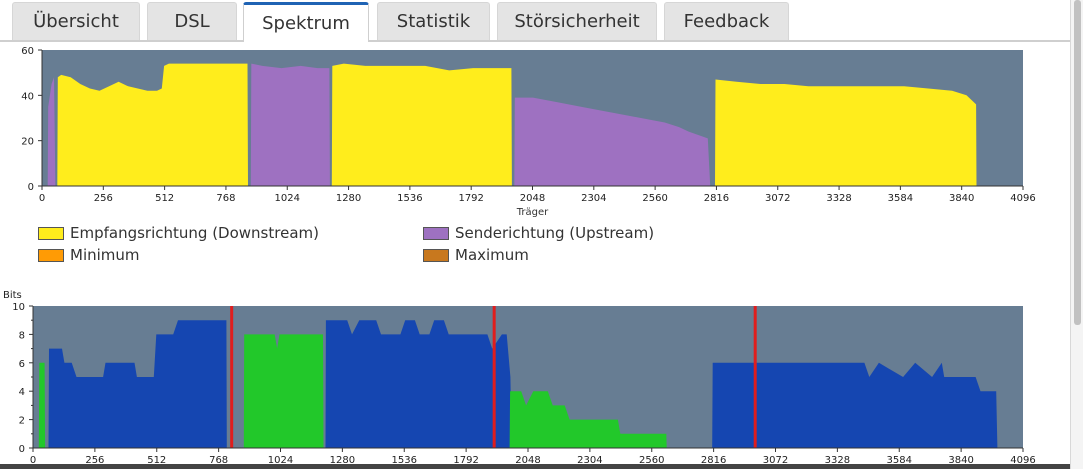 This screenshot has width=1083, height=469. Describe the element at coordinates (12, 295) in the screenshot. I see `chart-title: Bits` at that location.